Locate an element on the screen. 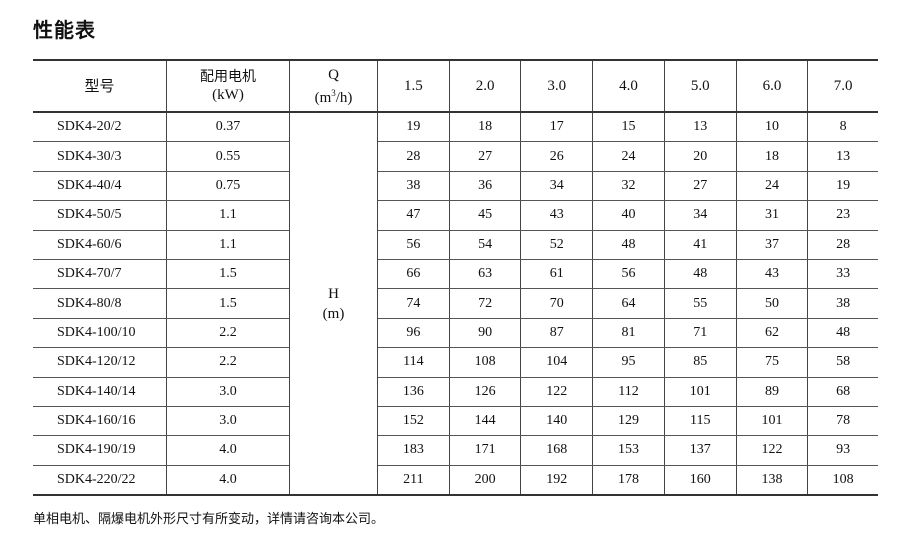 This screenshot has height=536, width=900. head-value-cell: 126 is located at coordinates (485, 392).